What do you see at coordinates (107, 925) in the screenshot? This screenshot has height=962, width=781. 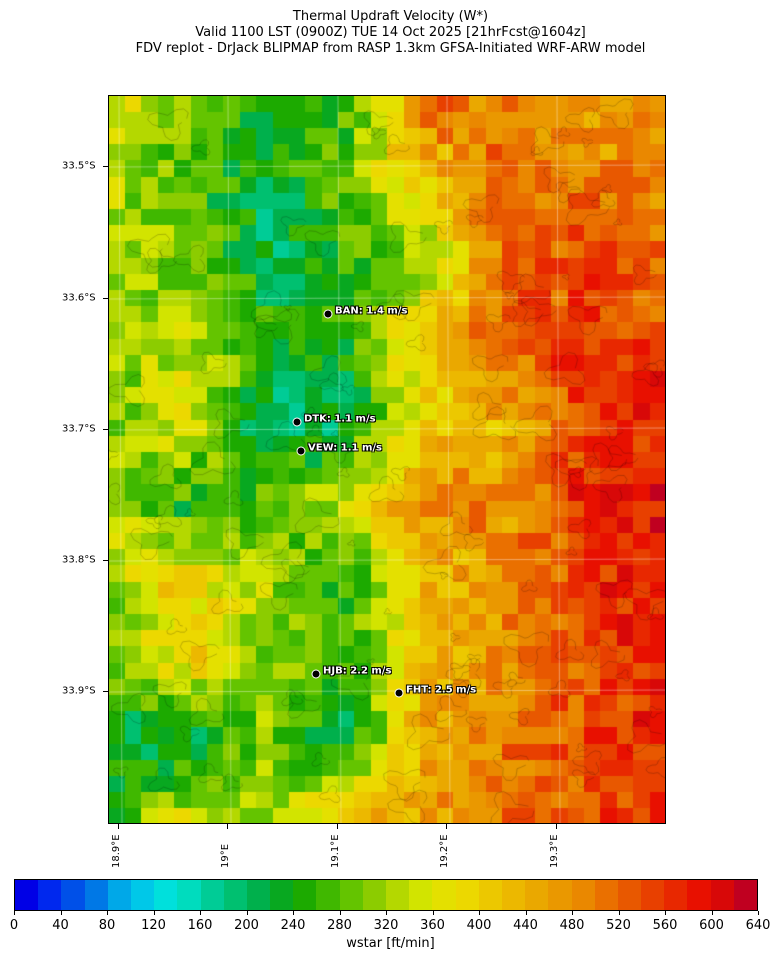 I see `colorbar-tick-label: 80` at bounding box center [107, 925].